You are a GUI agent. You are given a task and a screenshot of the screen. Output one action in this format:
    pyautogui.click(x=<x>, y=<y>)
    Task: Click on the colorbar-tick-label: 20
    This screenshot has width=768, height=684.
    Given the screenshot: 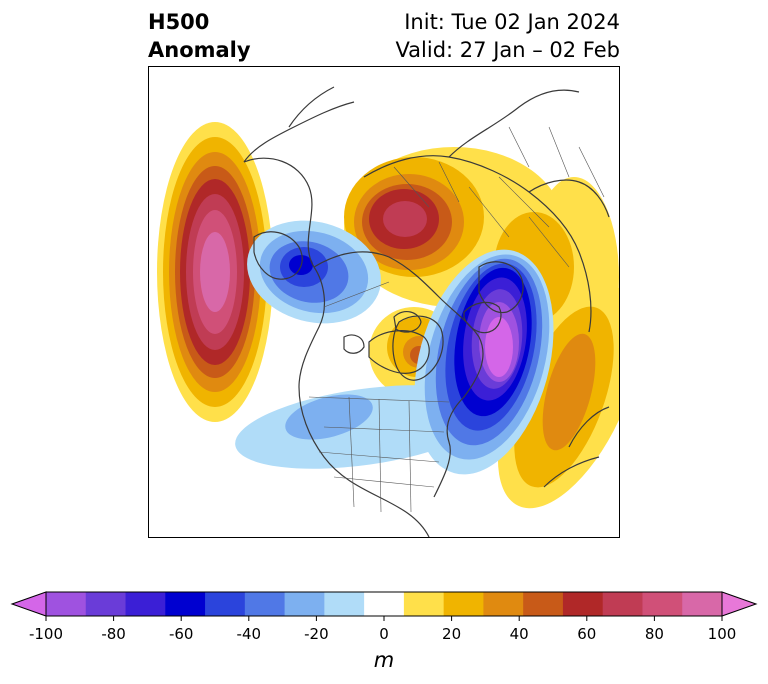 What is the action you would take?
    pyautogui.click(x=452, y=634)
    